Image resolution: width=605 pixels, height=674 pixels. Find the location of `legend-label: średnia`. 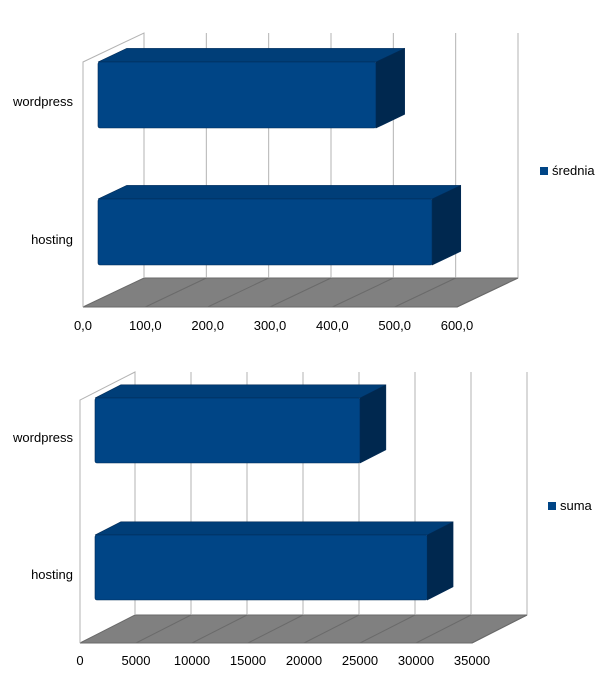

legend-label: średnia is located at coordinates (573, 170).